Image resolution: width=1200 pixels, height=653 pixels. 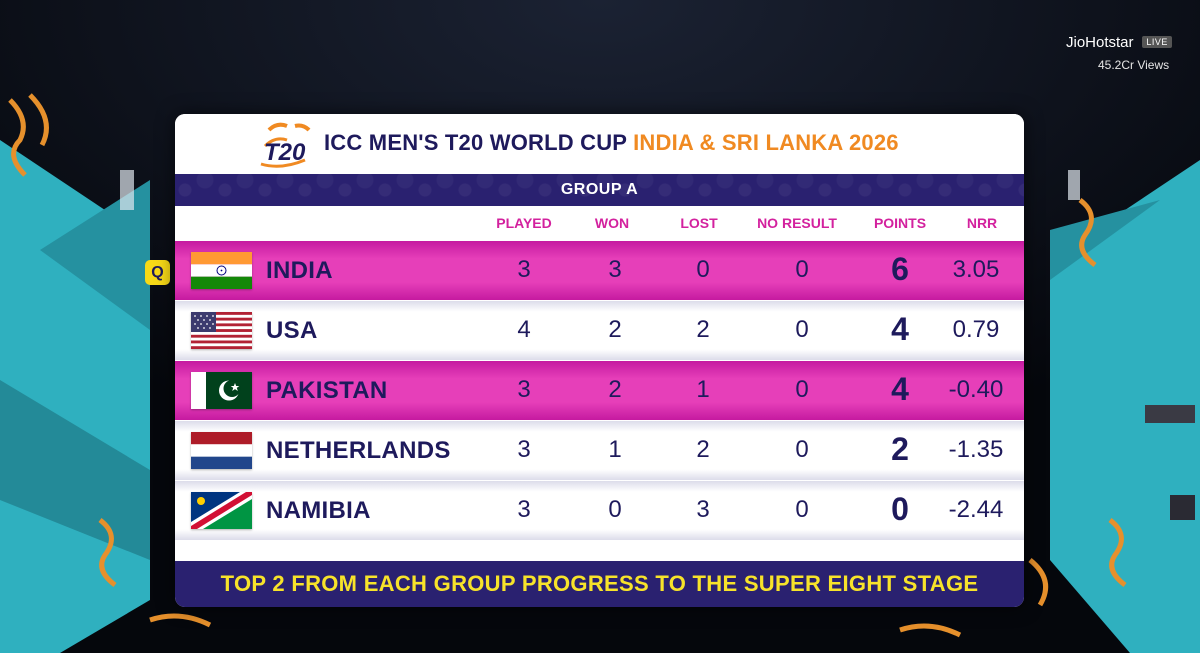 I want to click on group-title: GROUP A, so click(x=599, y=190).